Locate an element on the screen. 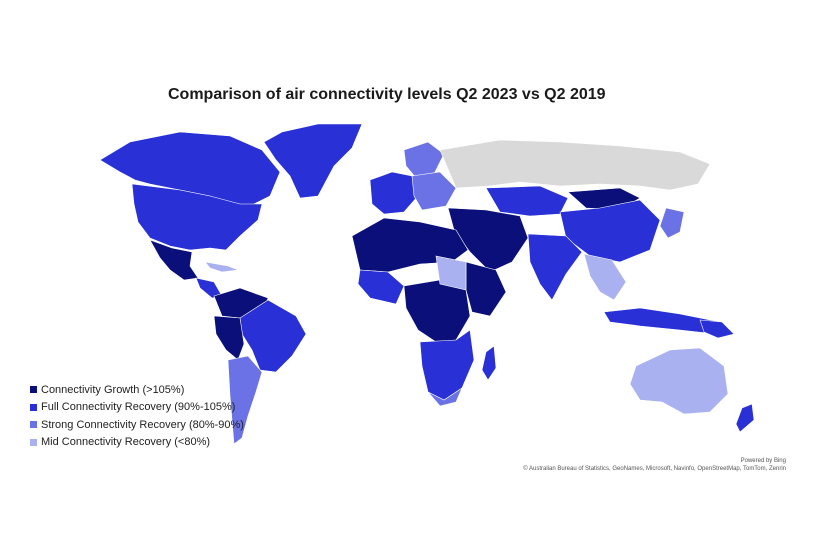 The width and height of the screenshot is (814, 547). region-new-zealand is located at coordinates (745, 418).